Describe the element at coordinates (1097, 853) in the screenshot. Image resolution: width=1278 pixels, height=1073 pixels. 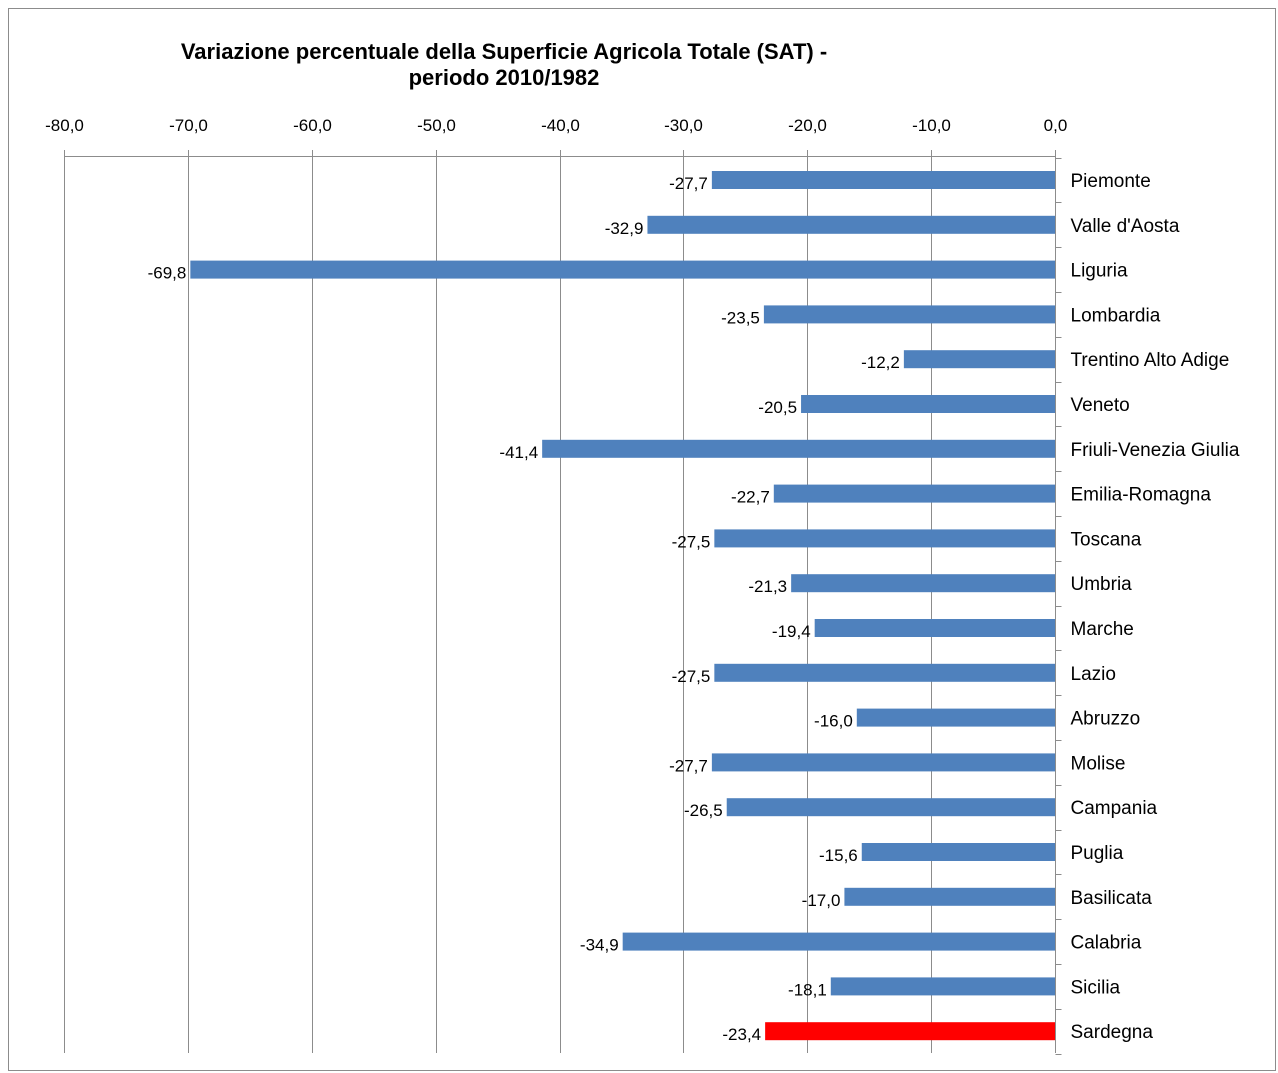
I see `category-label: Puglia` at that location.